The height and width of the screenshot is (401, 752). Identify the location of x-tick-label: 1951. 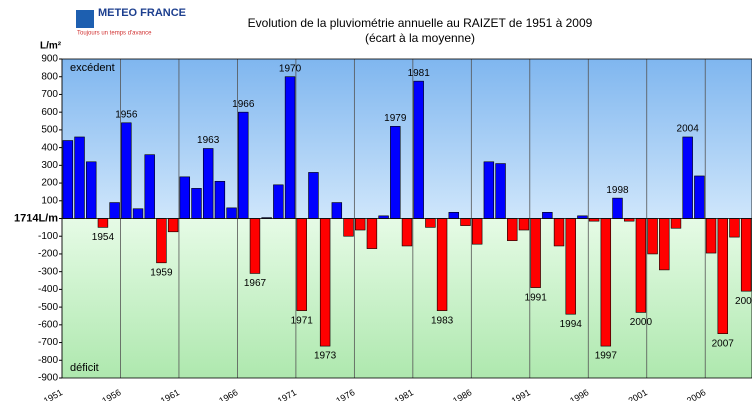
(53, 394).